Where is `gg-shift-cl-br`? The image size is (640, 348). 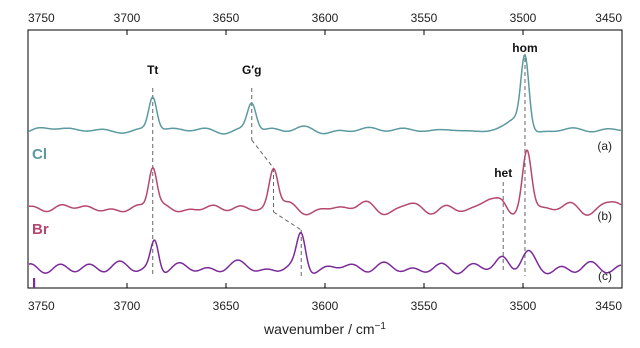 gg-shift-cl-br is located at coordinates (262, 154).